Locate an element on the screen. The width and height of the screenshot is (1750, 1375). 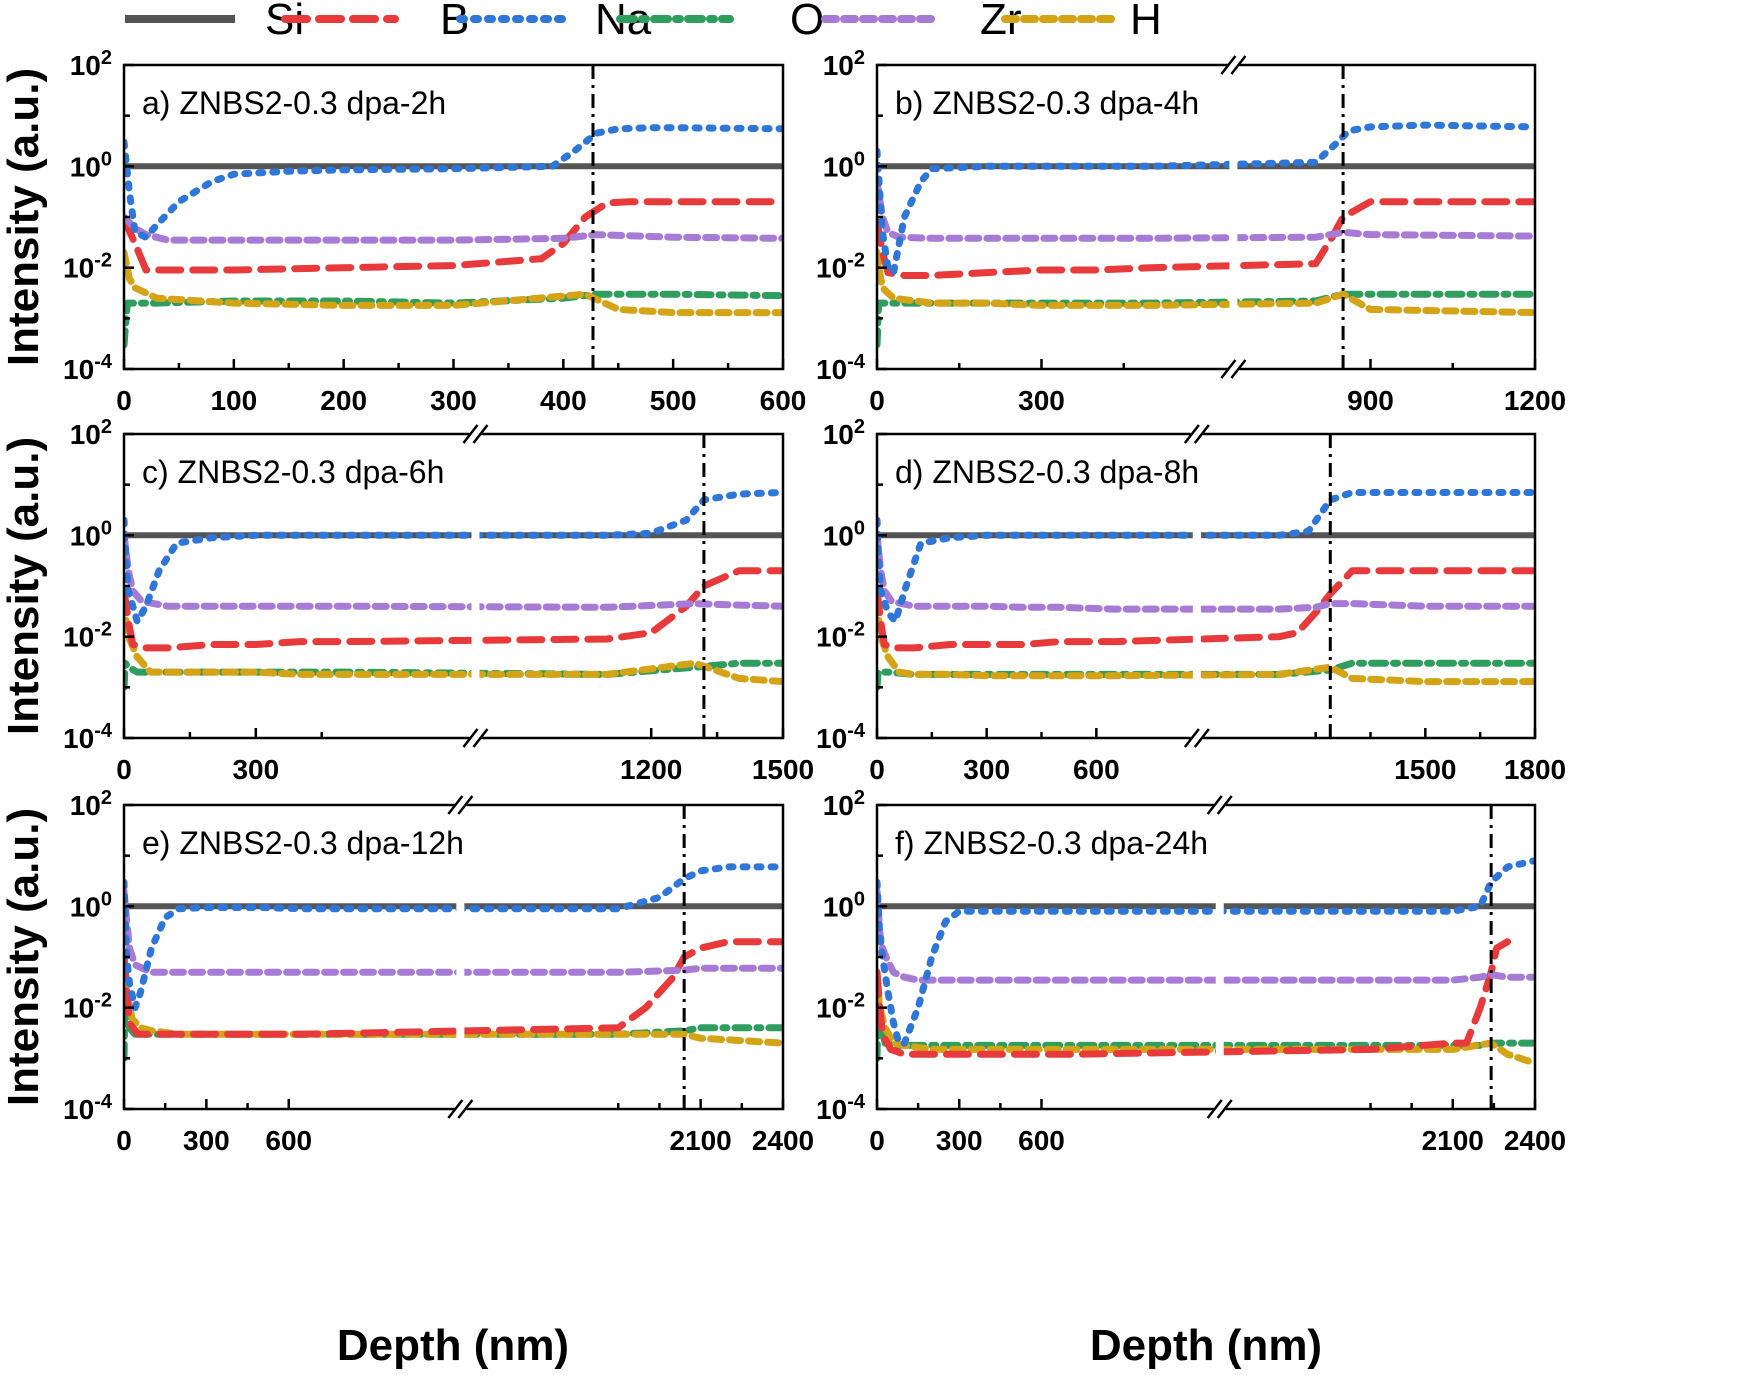
legend-item-o: O is located at coordinates (720, 22).